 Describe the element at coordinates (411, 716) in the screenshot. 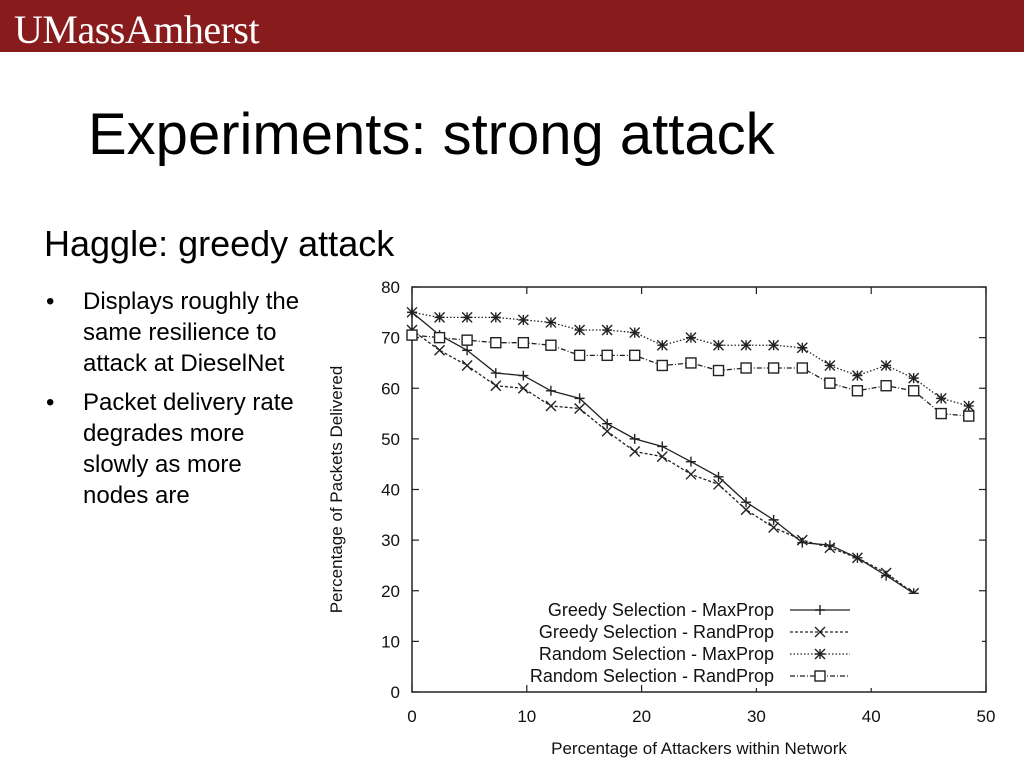

I see `x-tick-label: 0` at that location.